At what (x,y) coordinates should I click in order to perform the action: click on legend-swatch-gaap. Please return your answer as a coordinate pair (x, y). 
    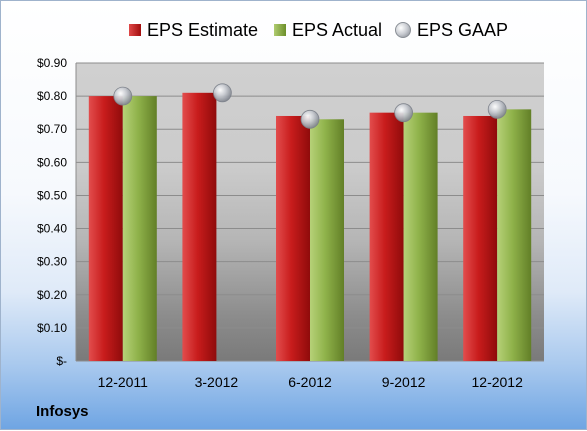
    Looking at the image, I should click on (403, 30).